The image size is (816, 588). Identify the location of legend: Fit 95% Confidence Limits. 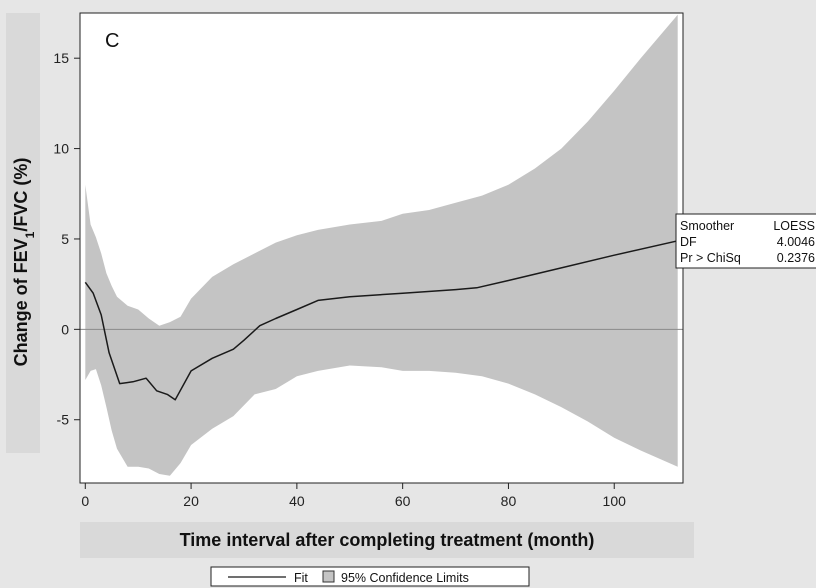
(370, 576).